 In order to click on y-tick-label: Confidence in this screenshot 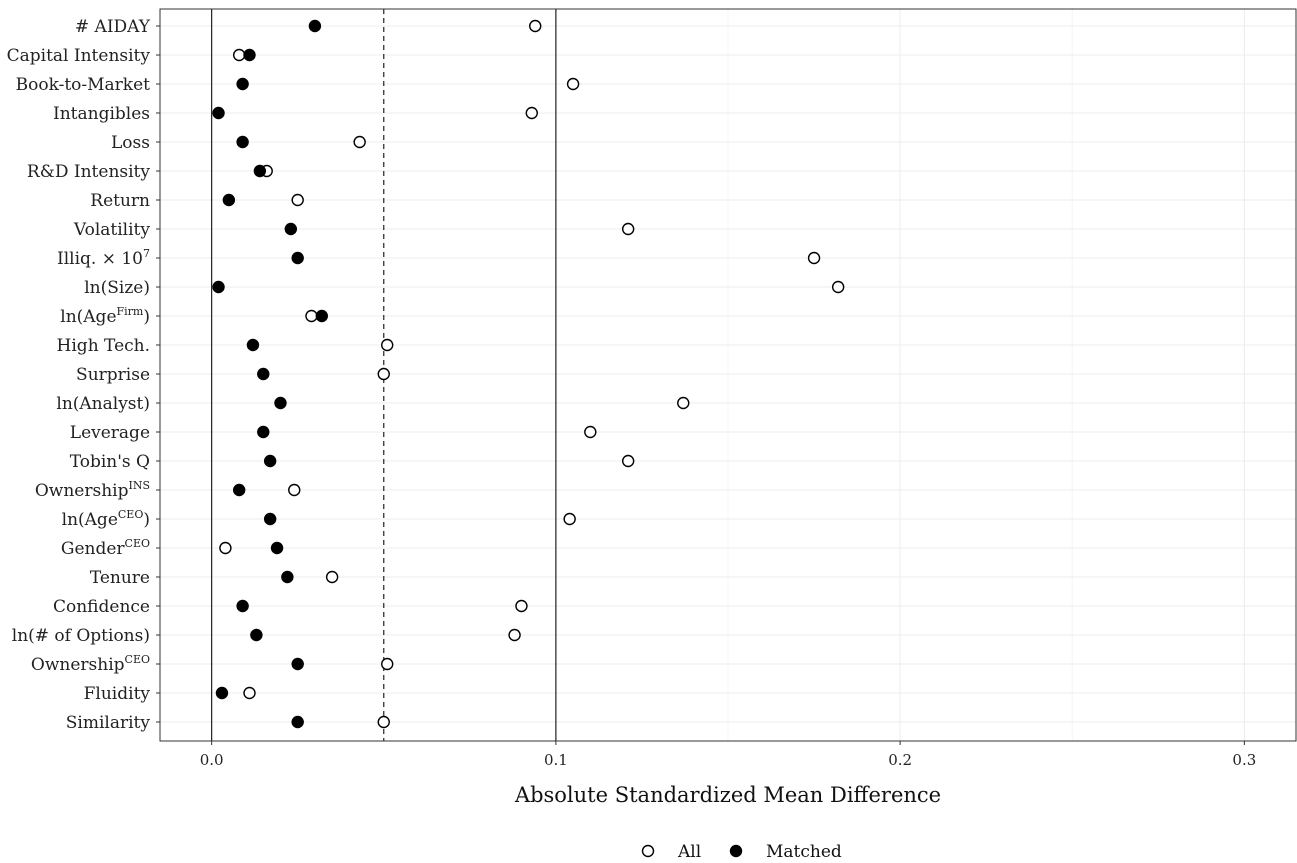, I will do `click(101, 607)`.